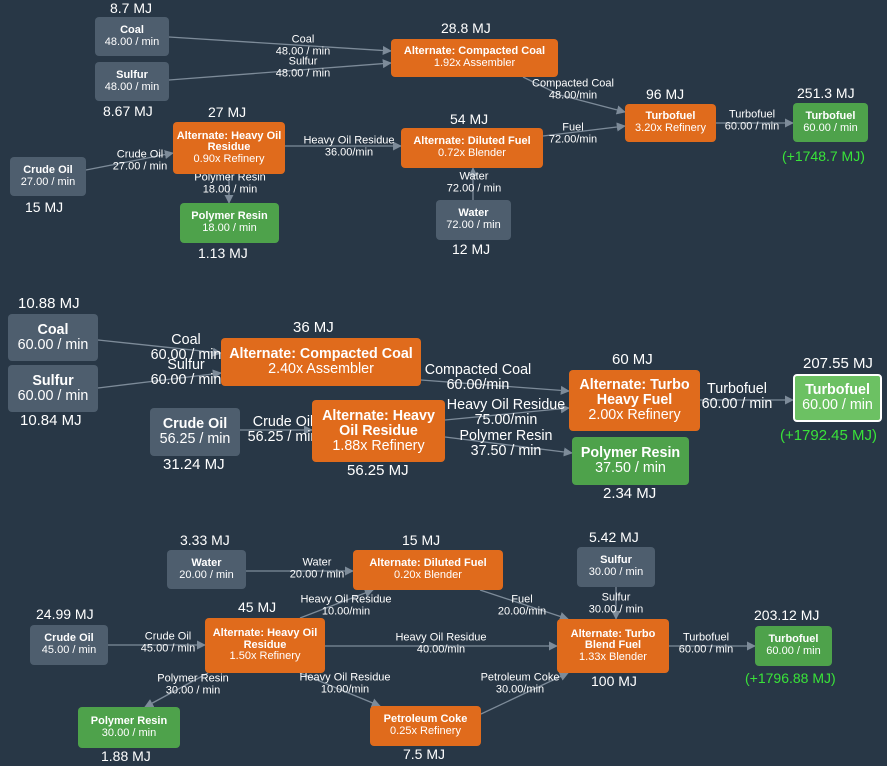 The height and width of the screenshot is (766, 887). Describe the element at coordinates (129, 727) in the screenshot. I see `node-product-polymer: Polymer Resin 30.00 / min` at that location.